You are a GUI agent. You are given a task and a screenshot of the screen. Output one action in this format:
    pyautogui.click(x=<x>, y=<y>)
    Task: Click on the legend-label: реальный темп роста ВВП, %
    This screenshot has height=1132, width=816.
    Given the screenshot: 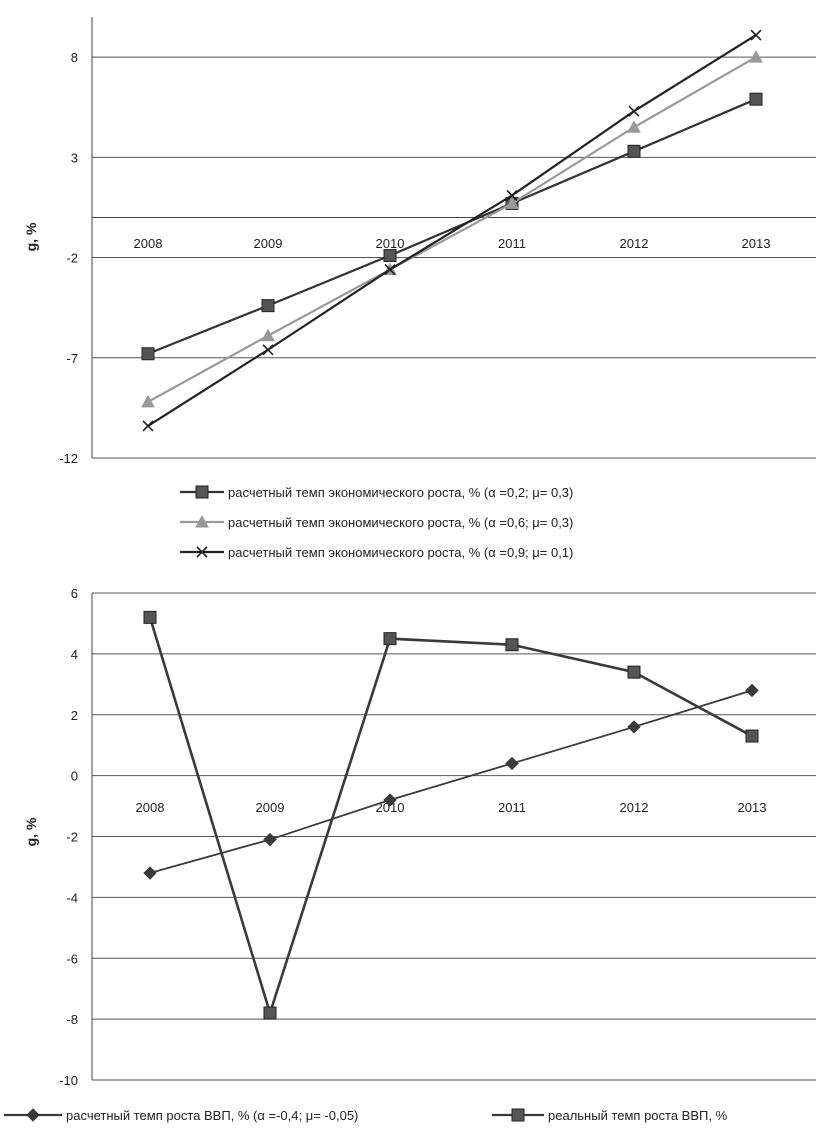 What is the action you would take?
    pyautogui.click(x=638, y=1115)
    